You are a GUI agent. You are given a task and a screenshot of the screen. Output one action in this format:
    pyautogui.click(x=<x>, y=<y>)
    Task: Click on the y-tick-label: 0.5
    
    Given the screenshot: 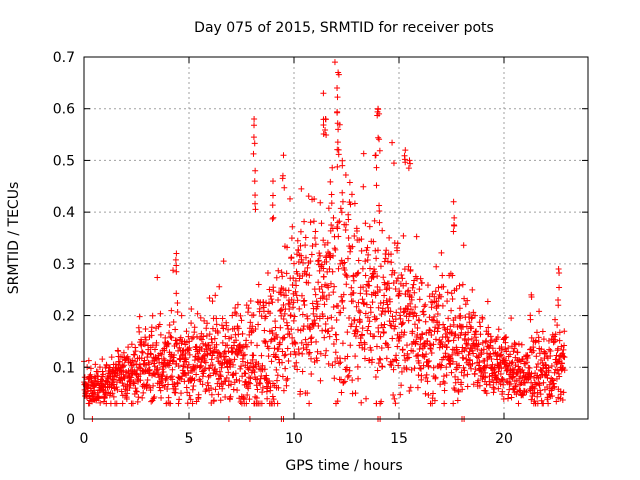 What is the action you would take?
    pyautogui.click(x=64, y=161)
    